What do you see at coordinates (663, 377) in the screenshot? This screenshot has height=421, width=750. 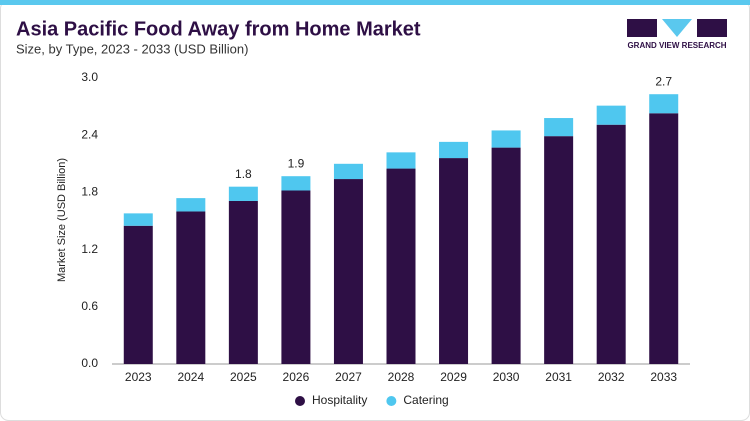 I see `x-tick-label: 2033` at bounding box center [663, 377].